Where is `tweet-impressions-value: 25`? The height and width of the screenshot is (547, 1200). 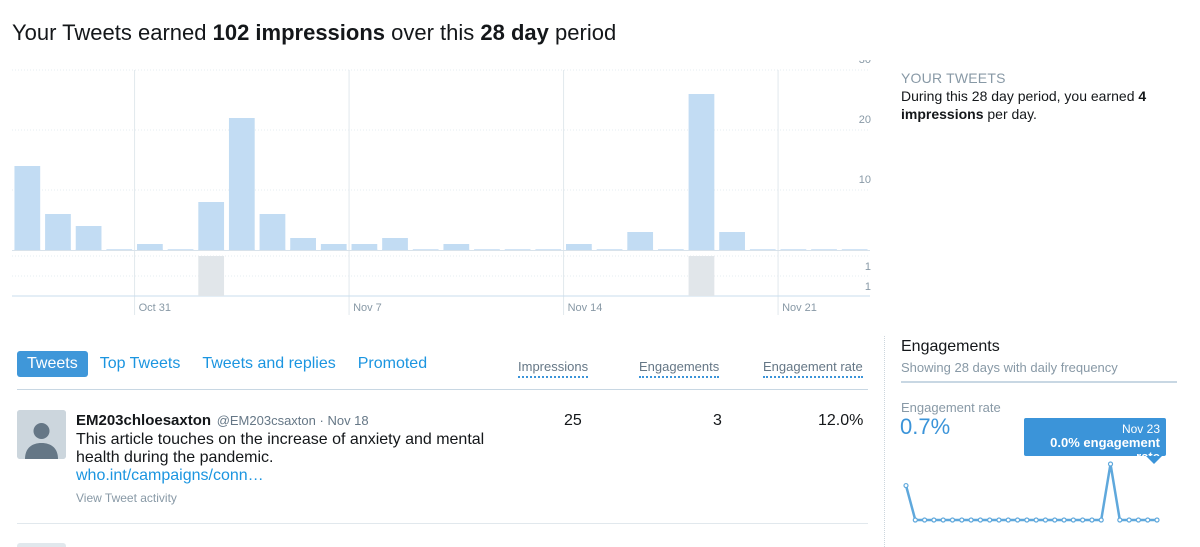 tweet-impressions-value: 25 is located at coordinates (573, 420).